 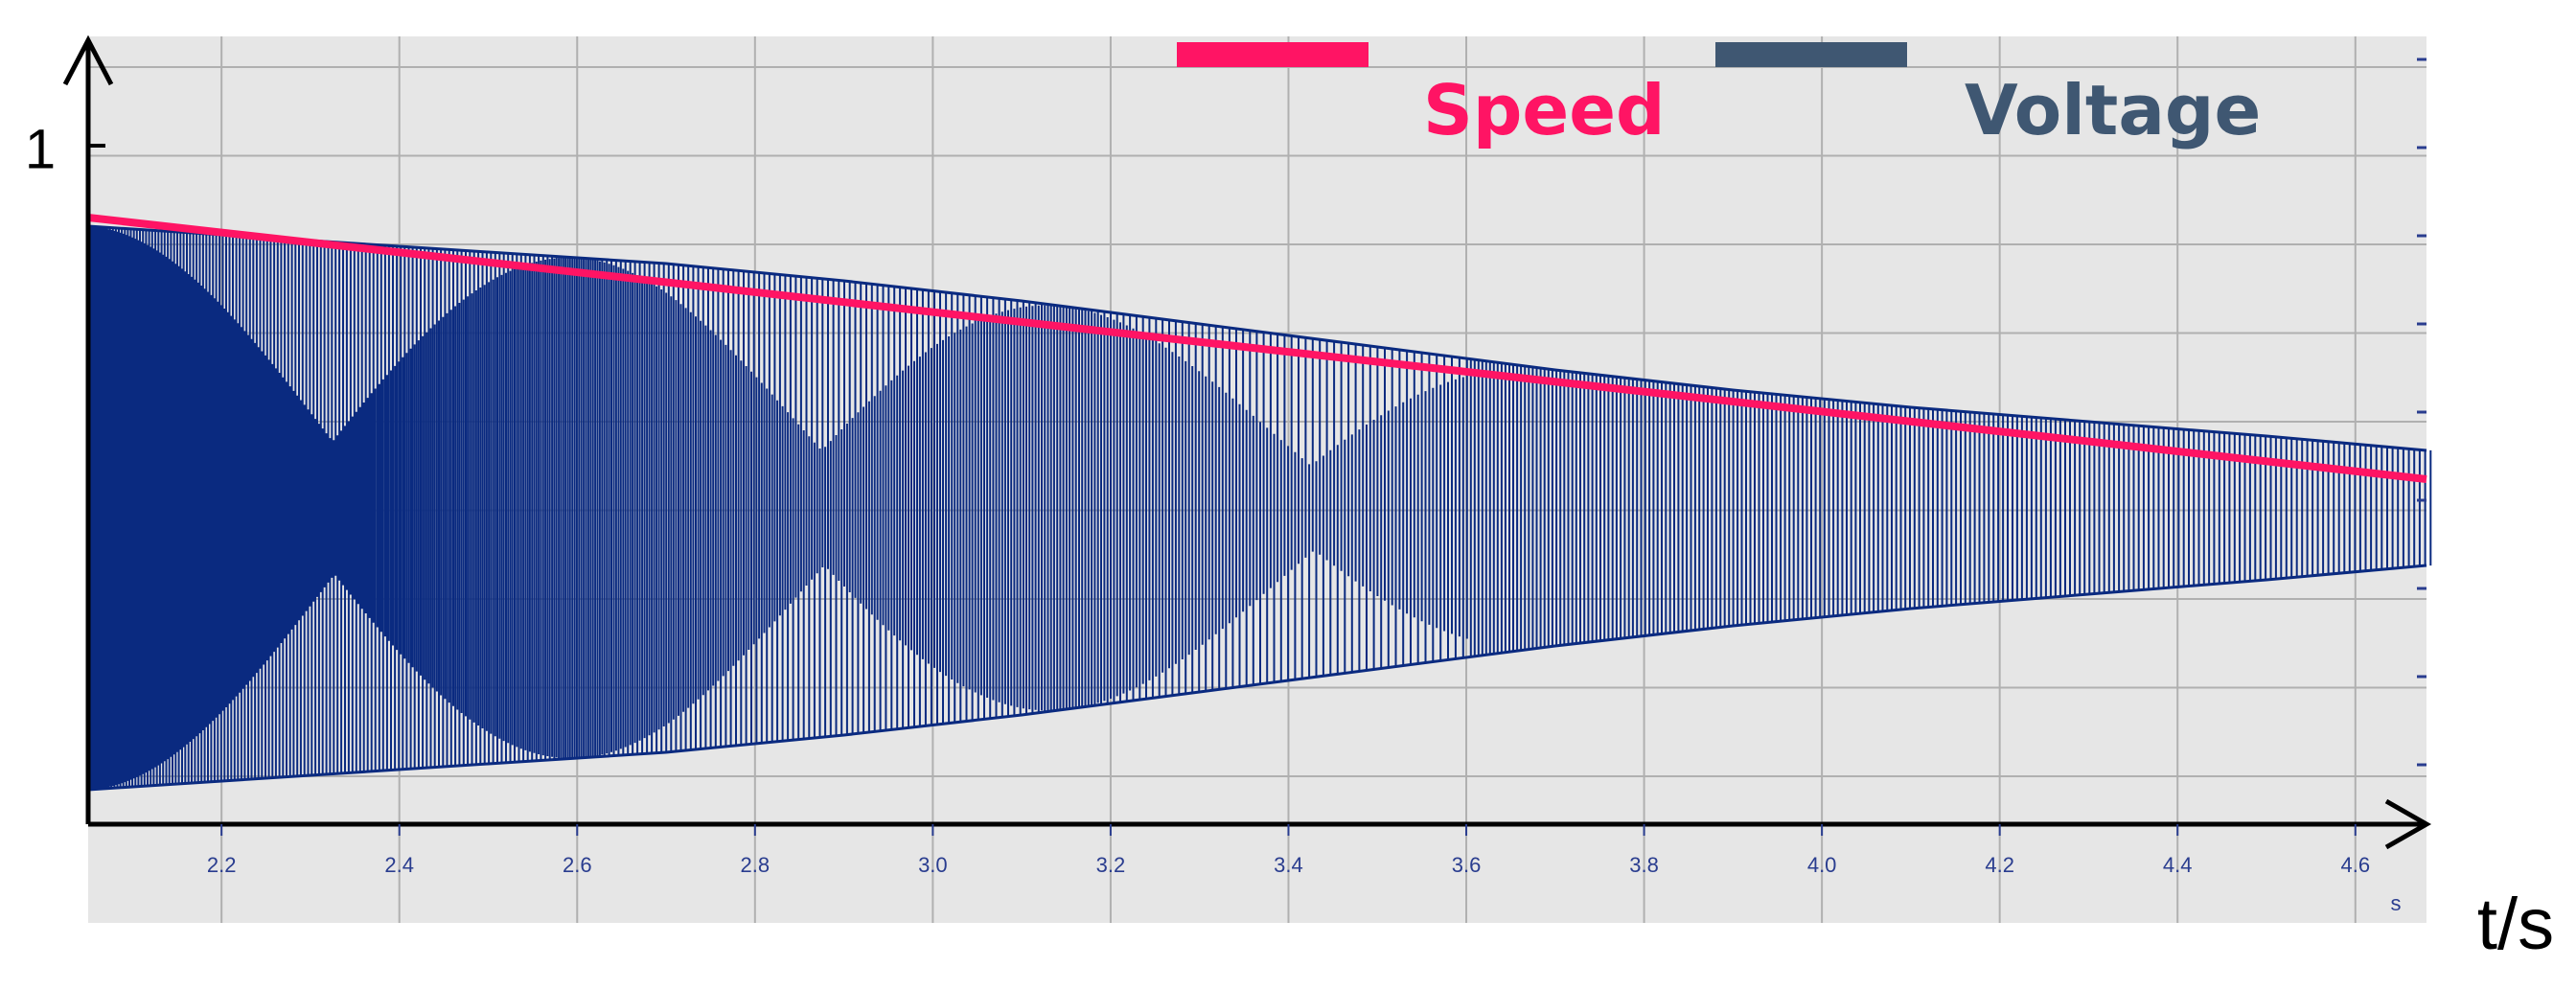 I want to click on y-axis-arrowhead, so click(x=88, y=60).